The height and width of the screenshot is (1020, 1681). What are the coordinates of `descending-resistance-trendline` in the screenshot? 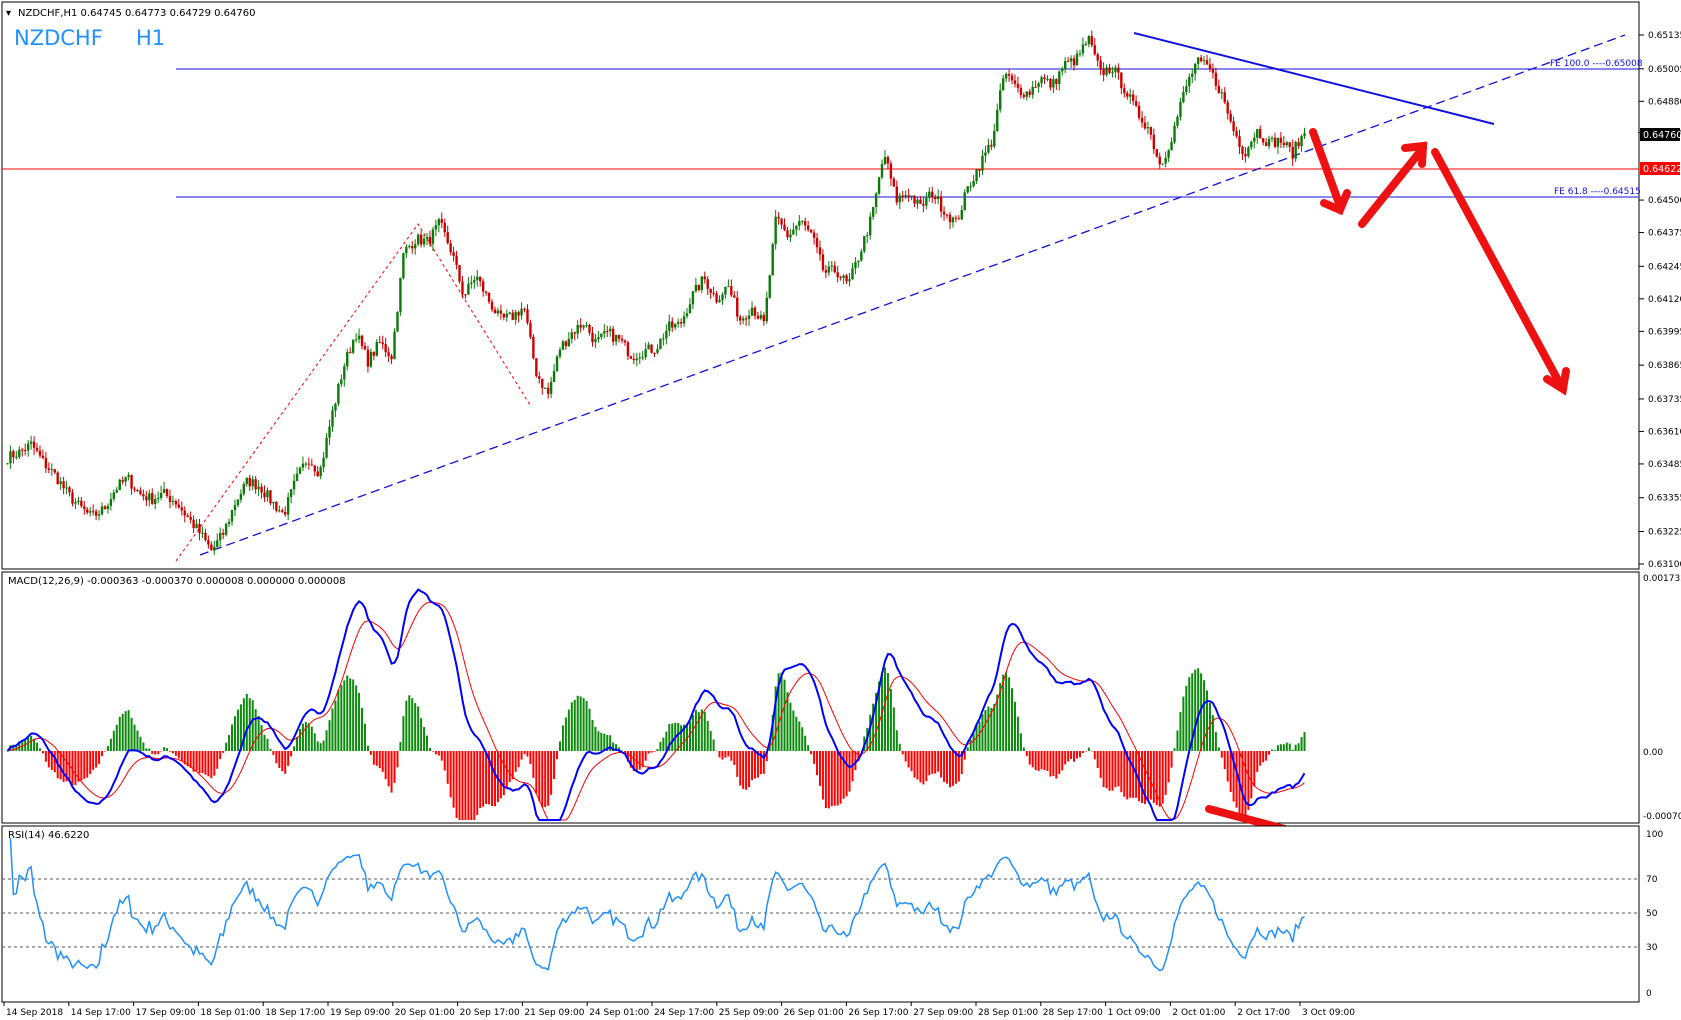 It's located at (1314, 78).